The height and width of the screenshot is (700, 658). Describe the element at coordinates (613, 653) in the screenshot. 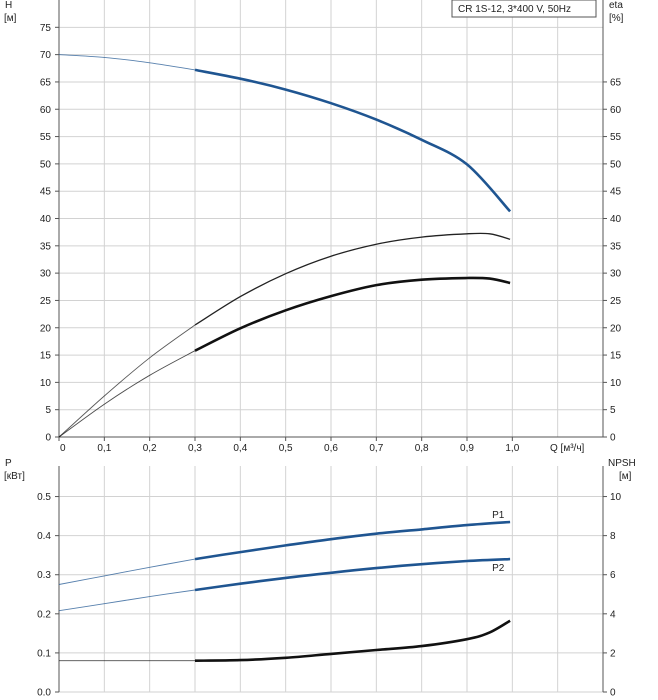

I see `y-right-tick-label: 2` at that location.